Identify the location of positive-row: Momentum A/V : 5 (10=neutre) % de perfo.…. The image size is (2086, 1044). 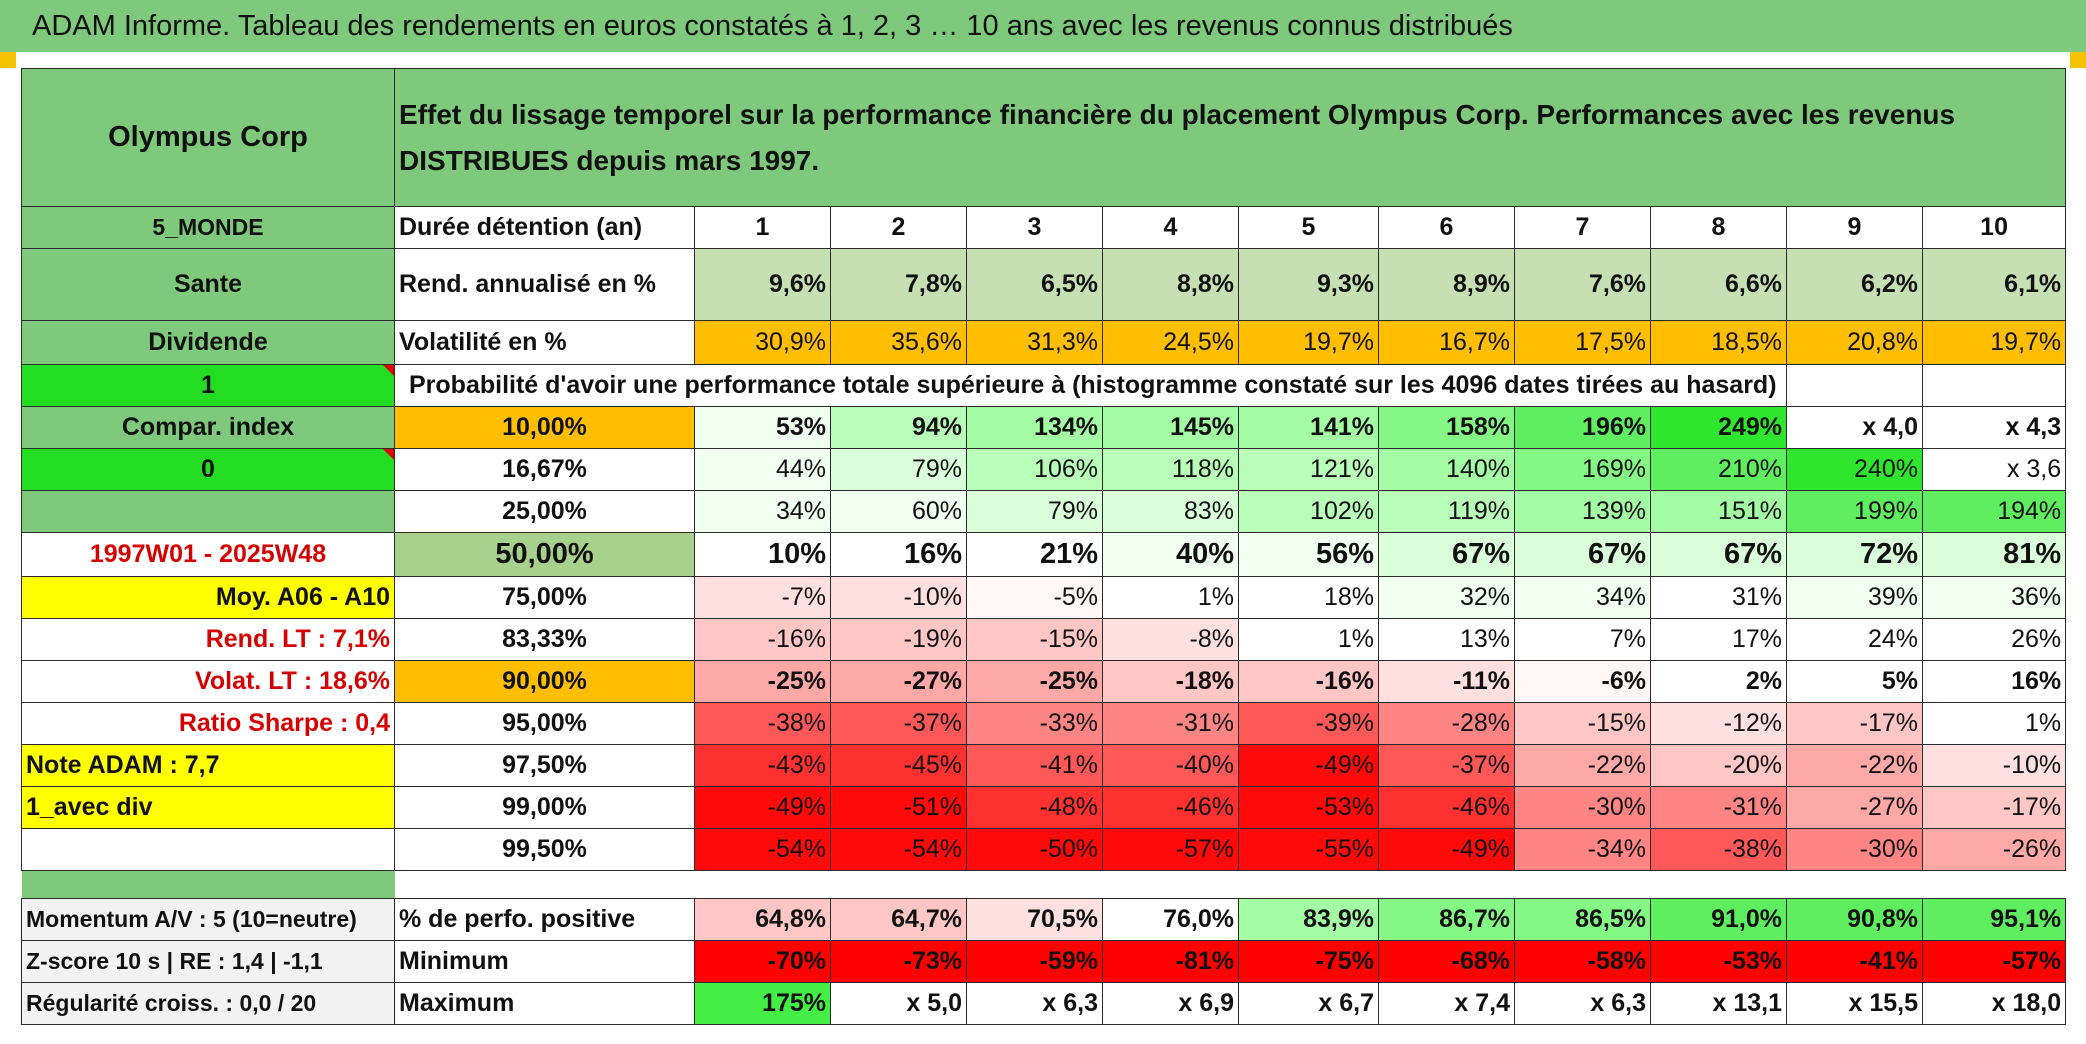
(1044, 919).